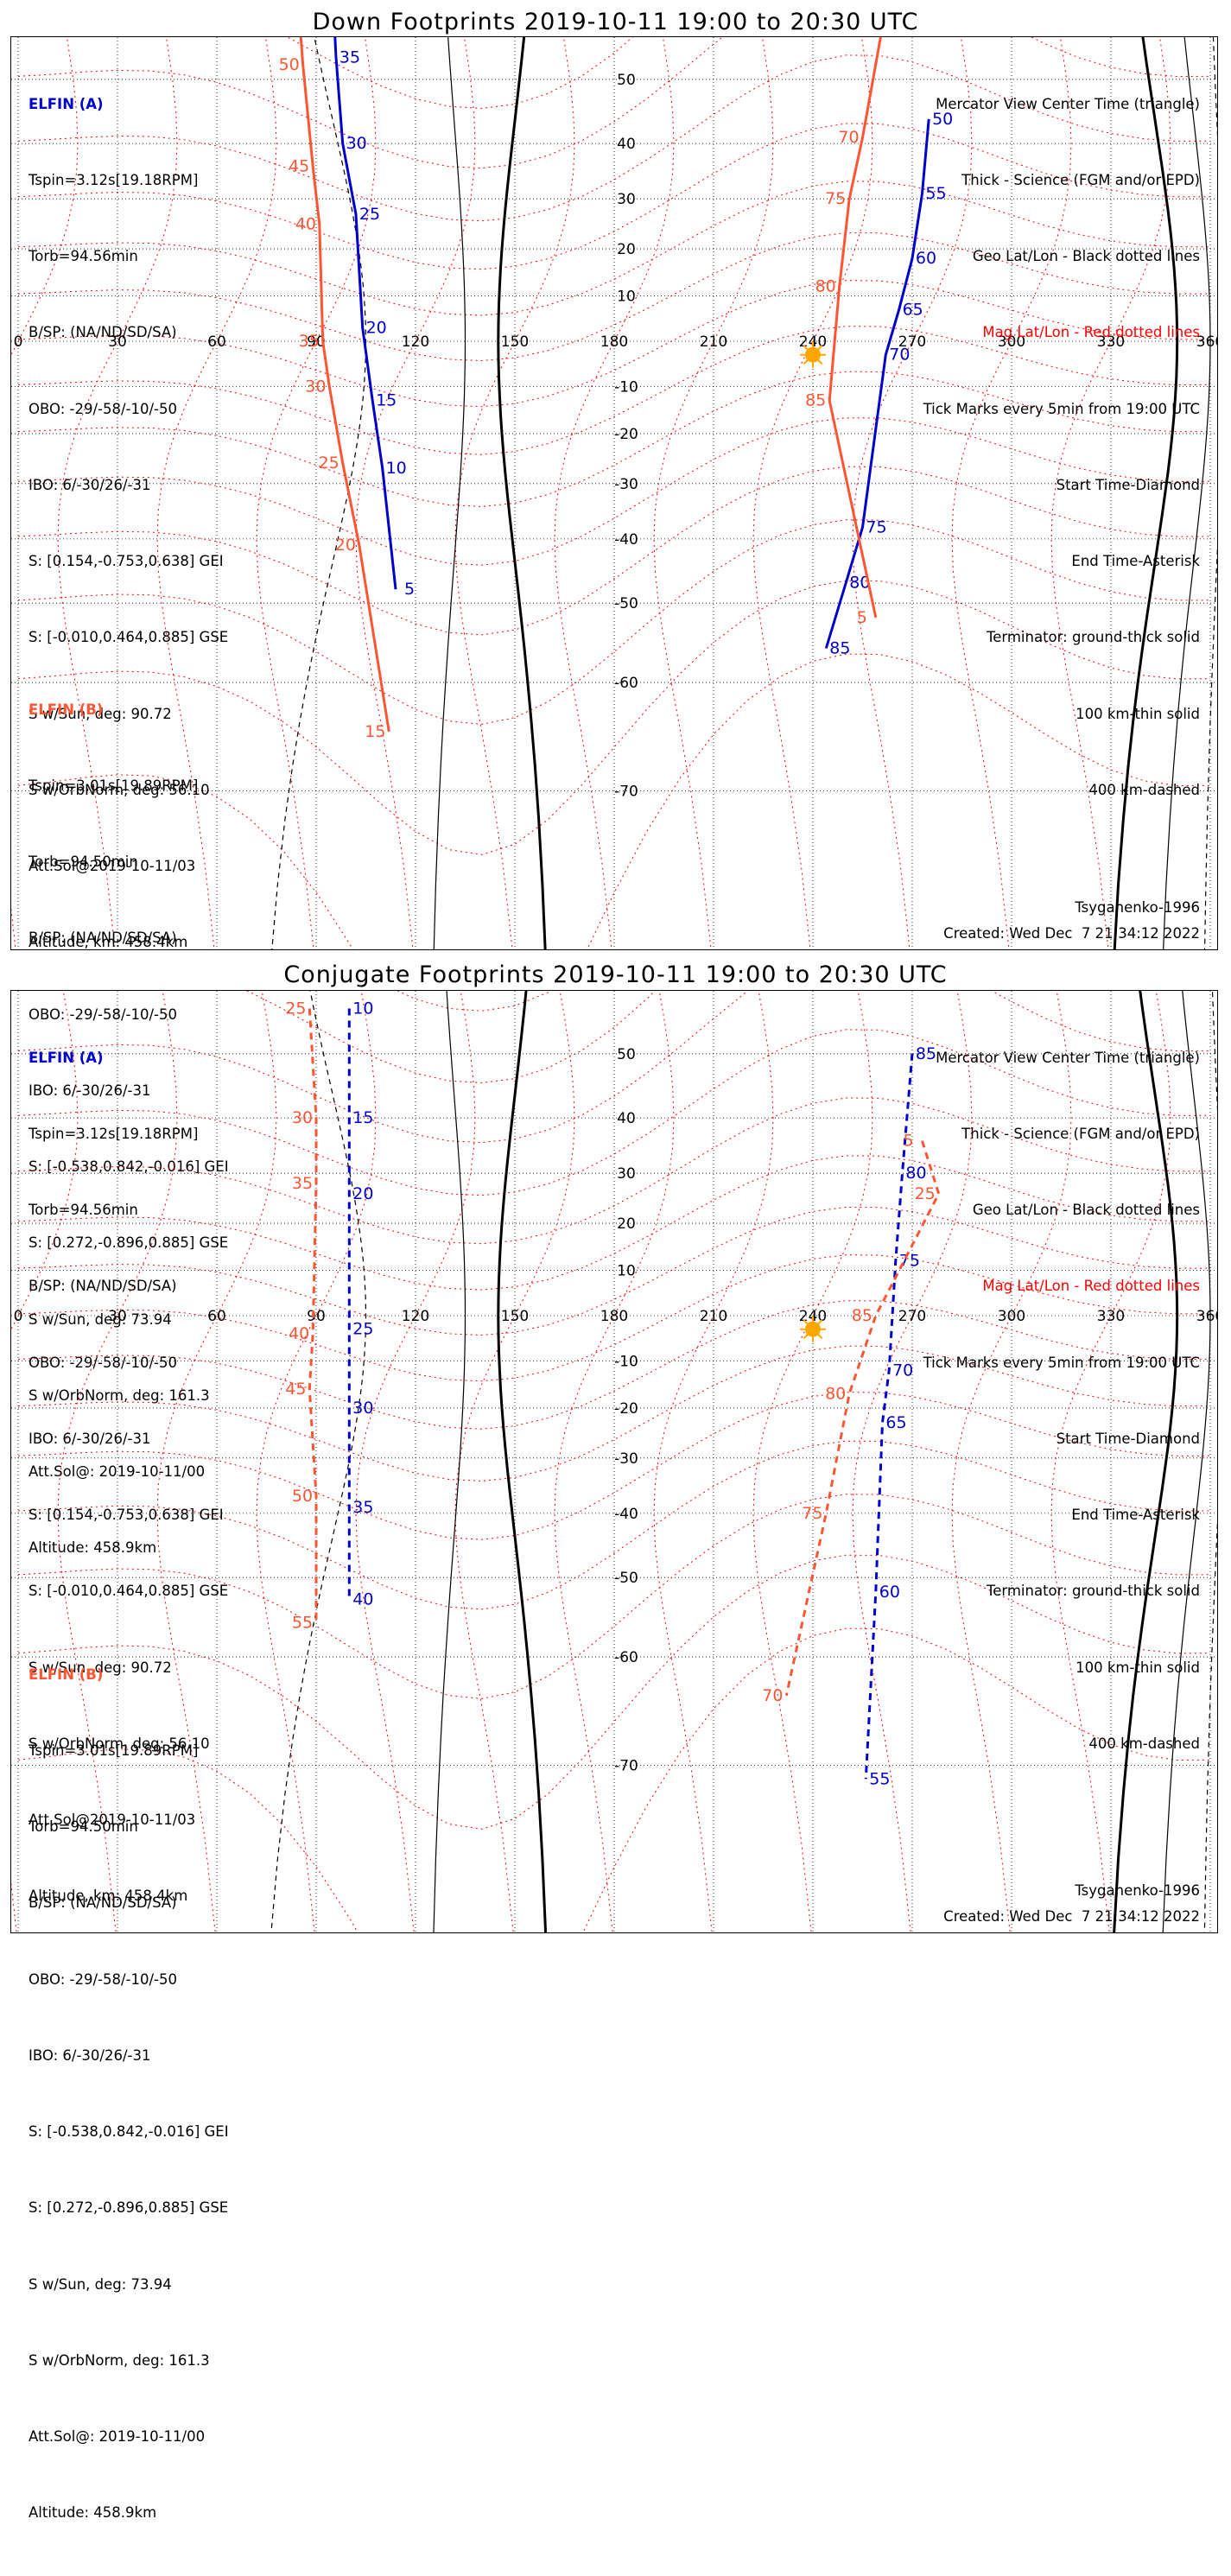 Image resolution: width=1231 pixels, height=2576 pixels. Describe the element at coordinates (626, 80) in the screenshot. I see `y-tick-label: 50` at that location.